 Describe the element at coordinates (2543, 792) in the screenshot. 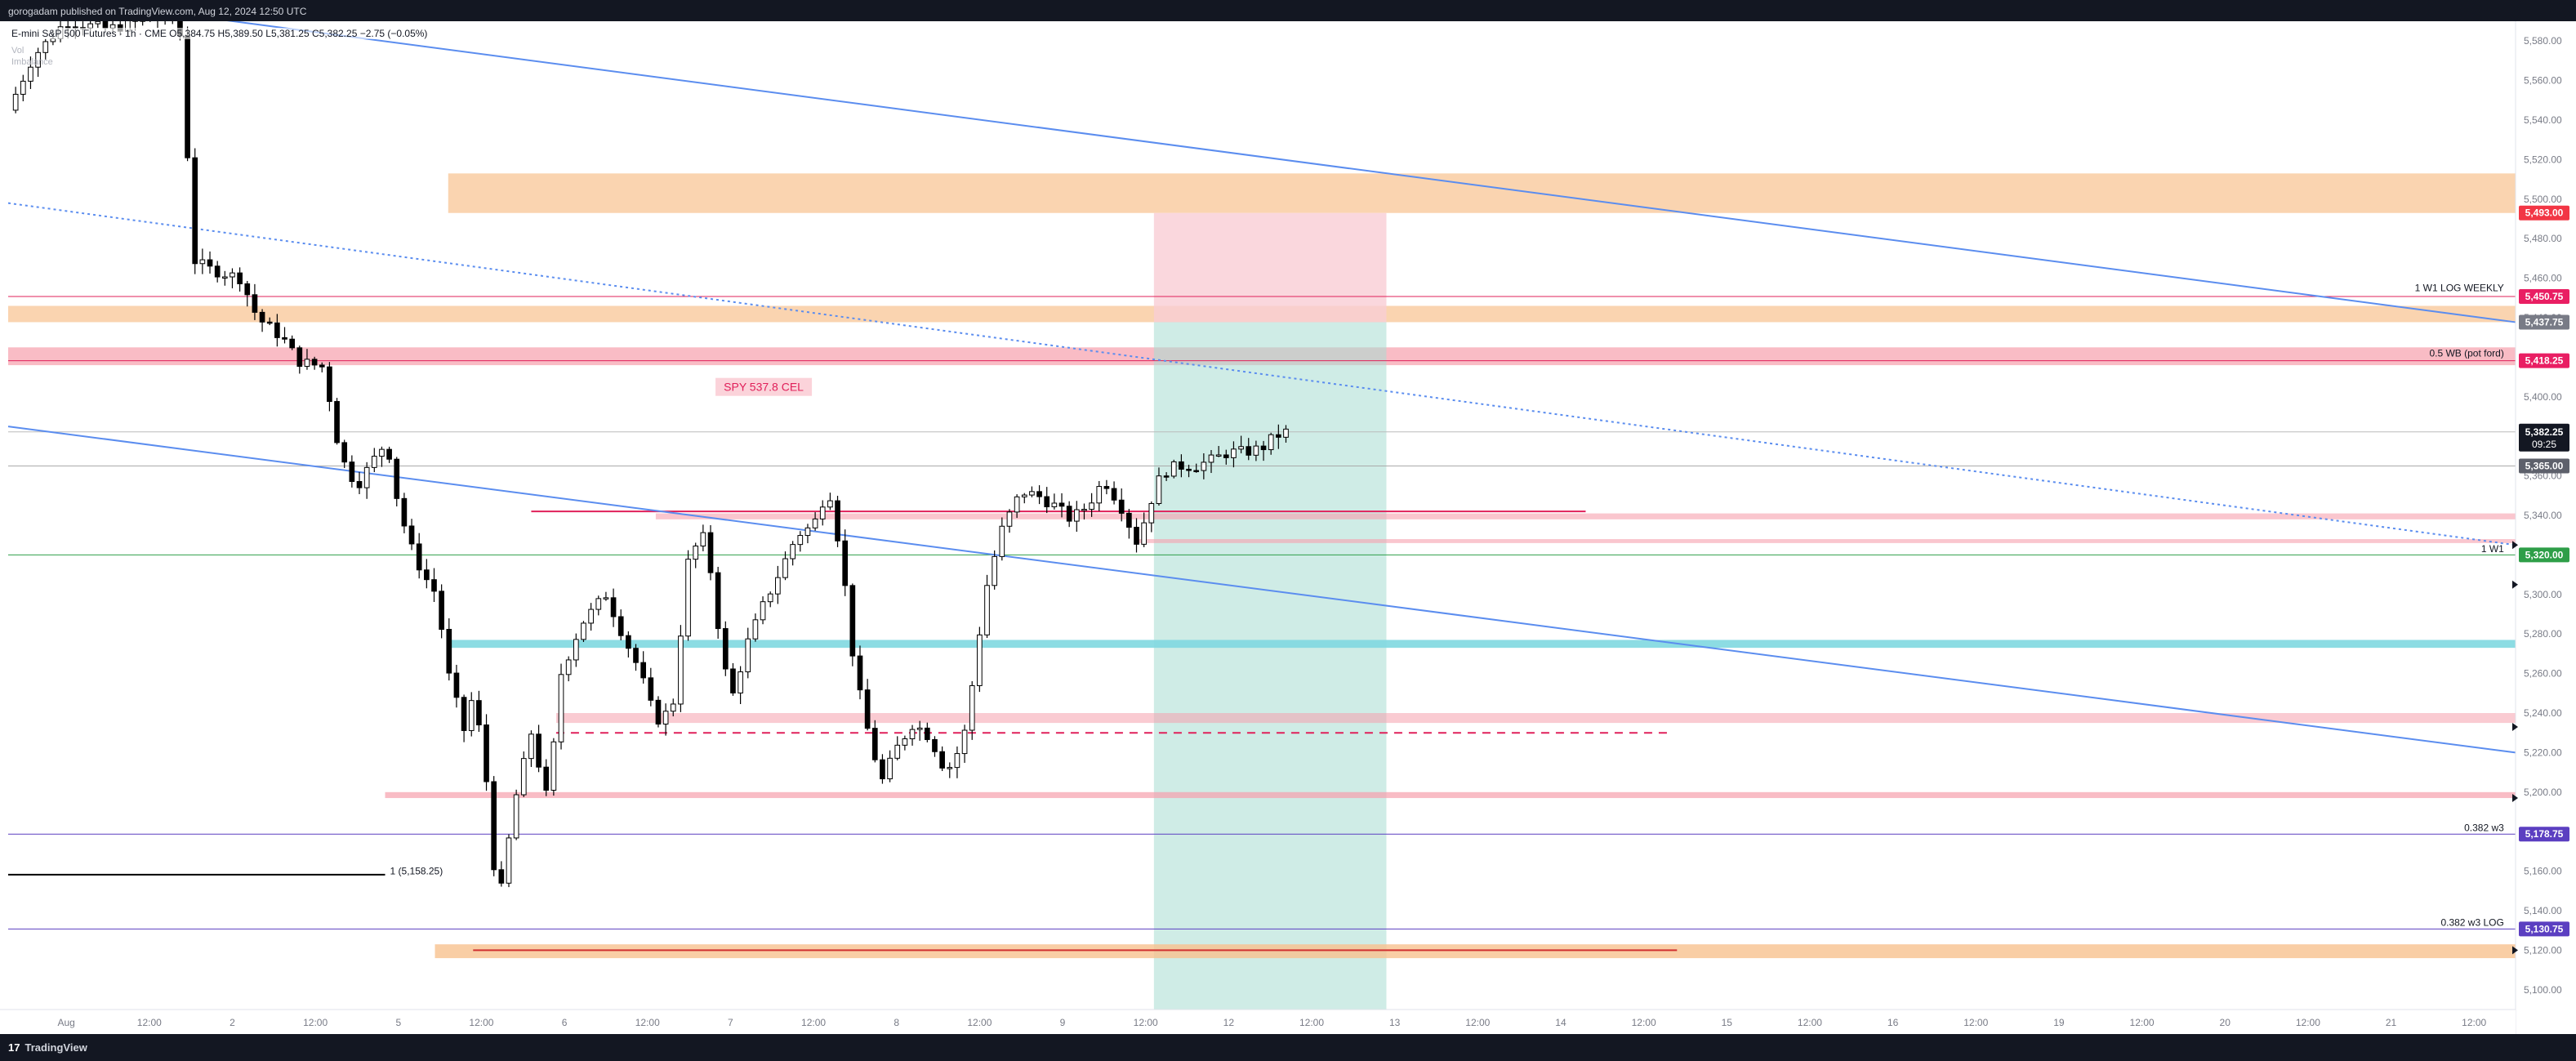

I see `price-tick-label: 5,200.00` at that location.